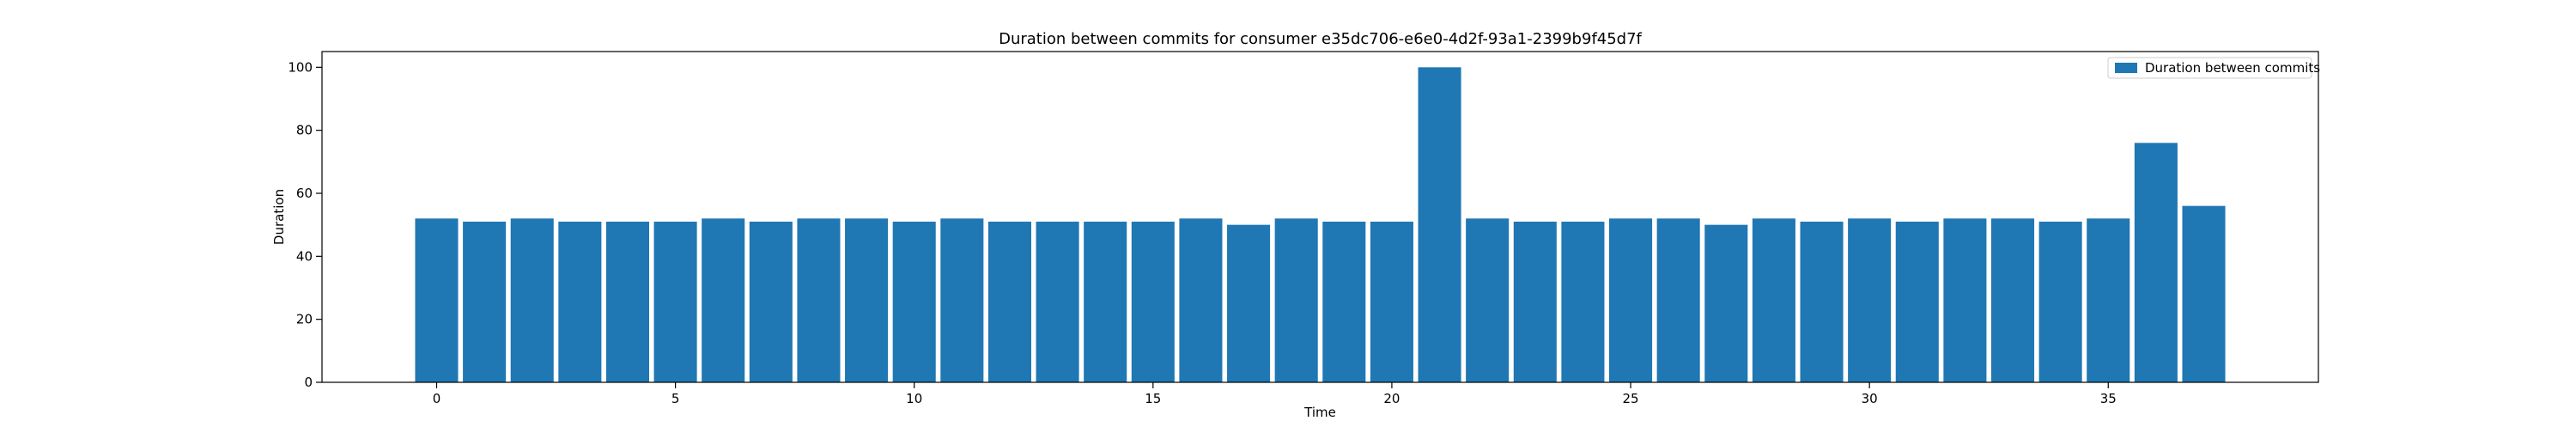  I want to click on legend-swatch, so click(2126, 68).